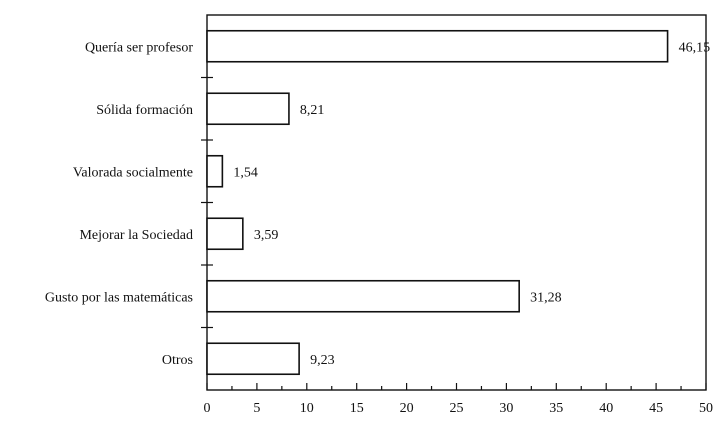 This screenshot has width=715, height=422. I want to click on x-tick-label: 30, so click(506, 408).